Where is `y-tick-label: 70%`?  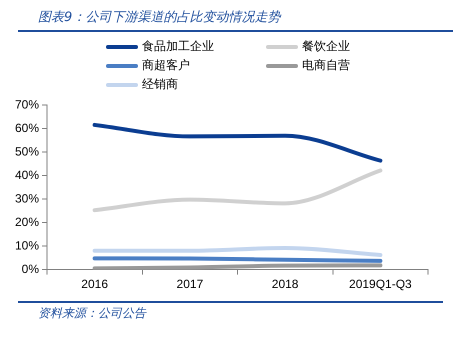
y-tick-label: 70% is located at coordinates (27, 105).